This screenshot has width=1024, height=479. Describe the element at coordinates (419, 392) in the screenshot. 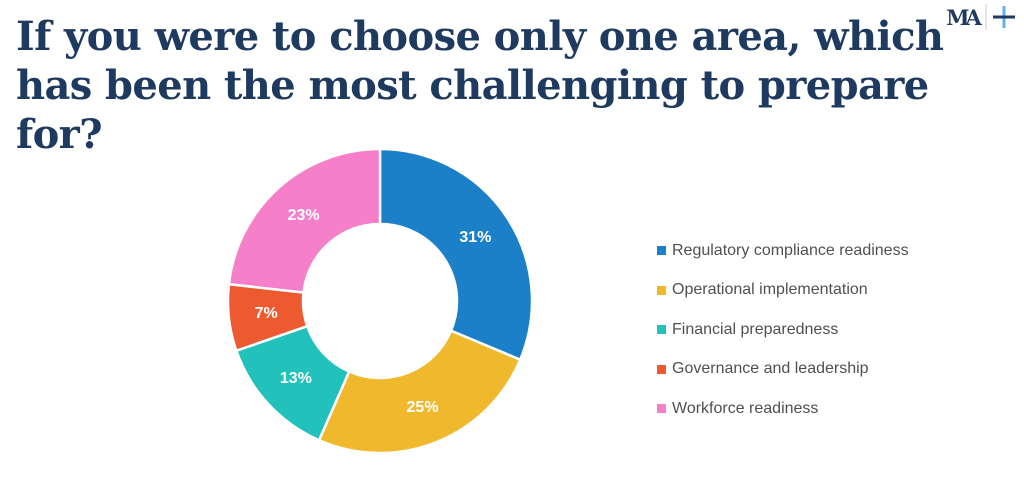

I see `slice-operational-implementation` at that location.